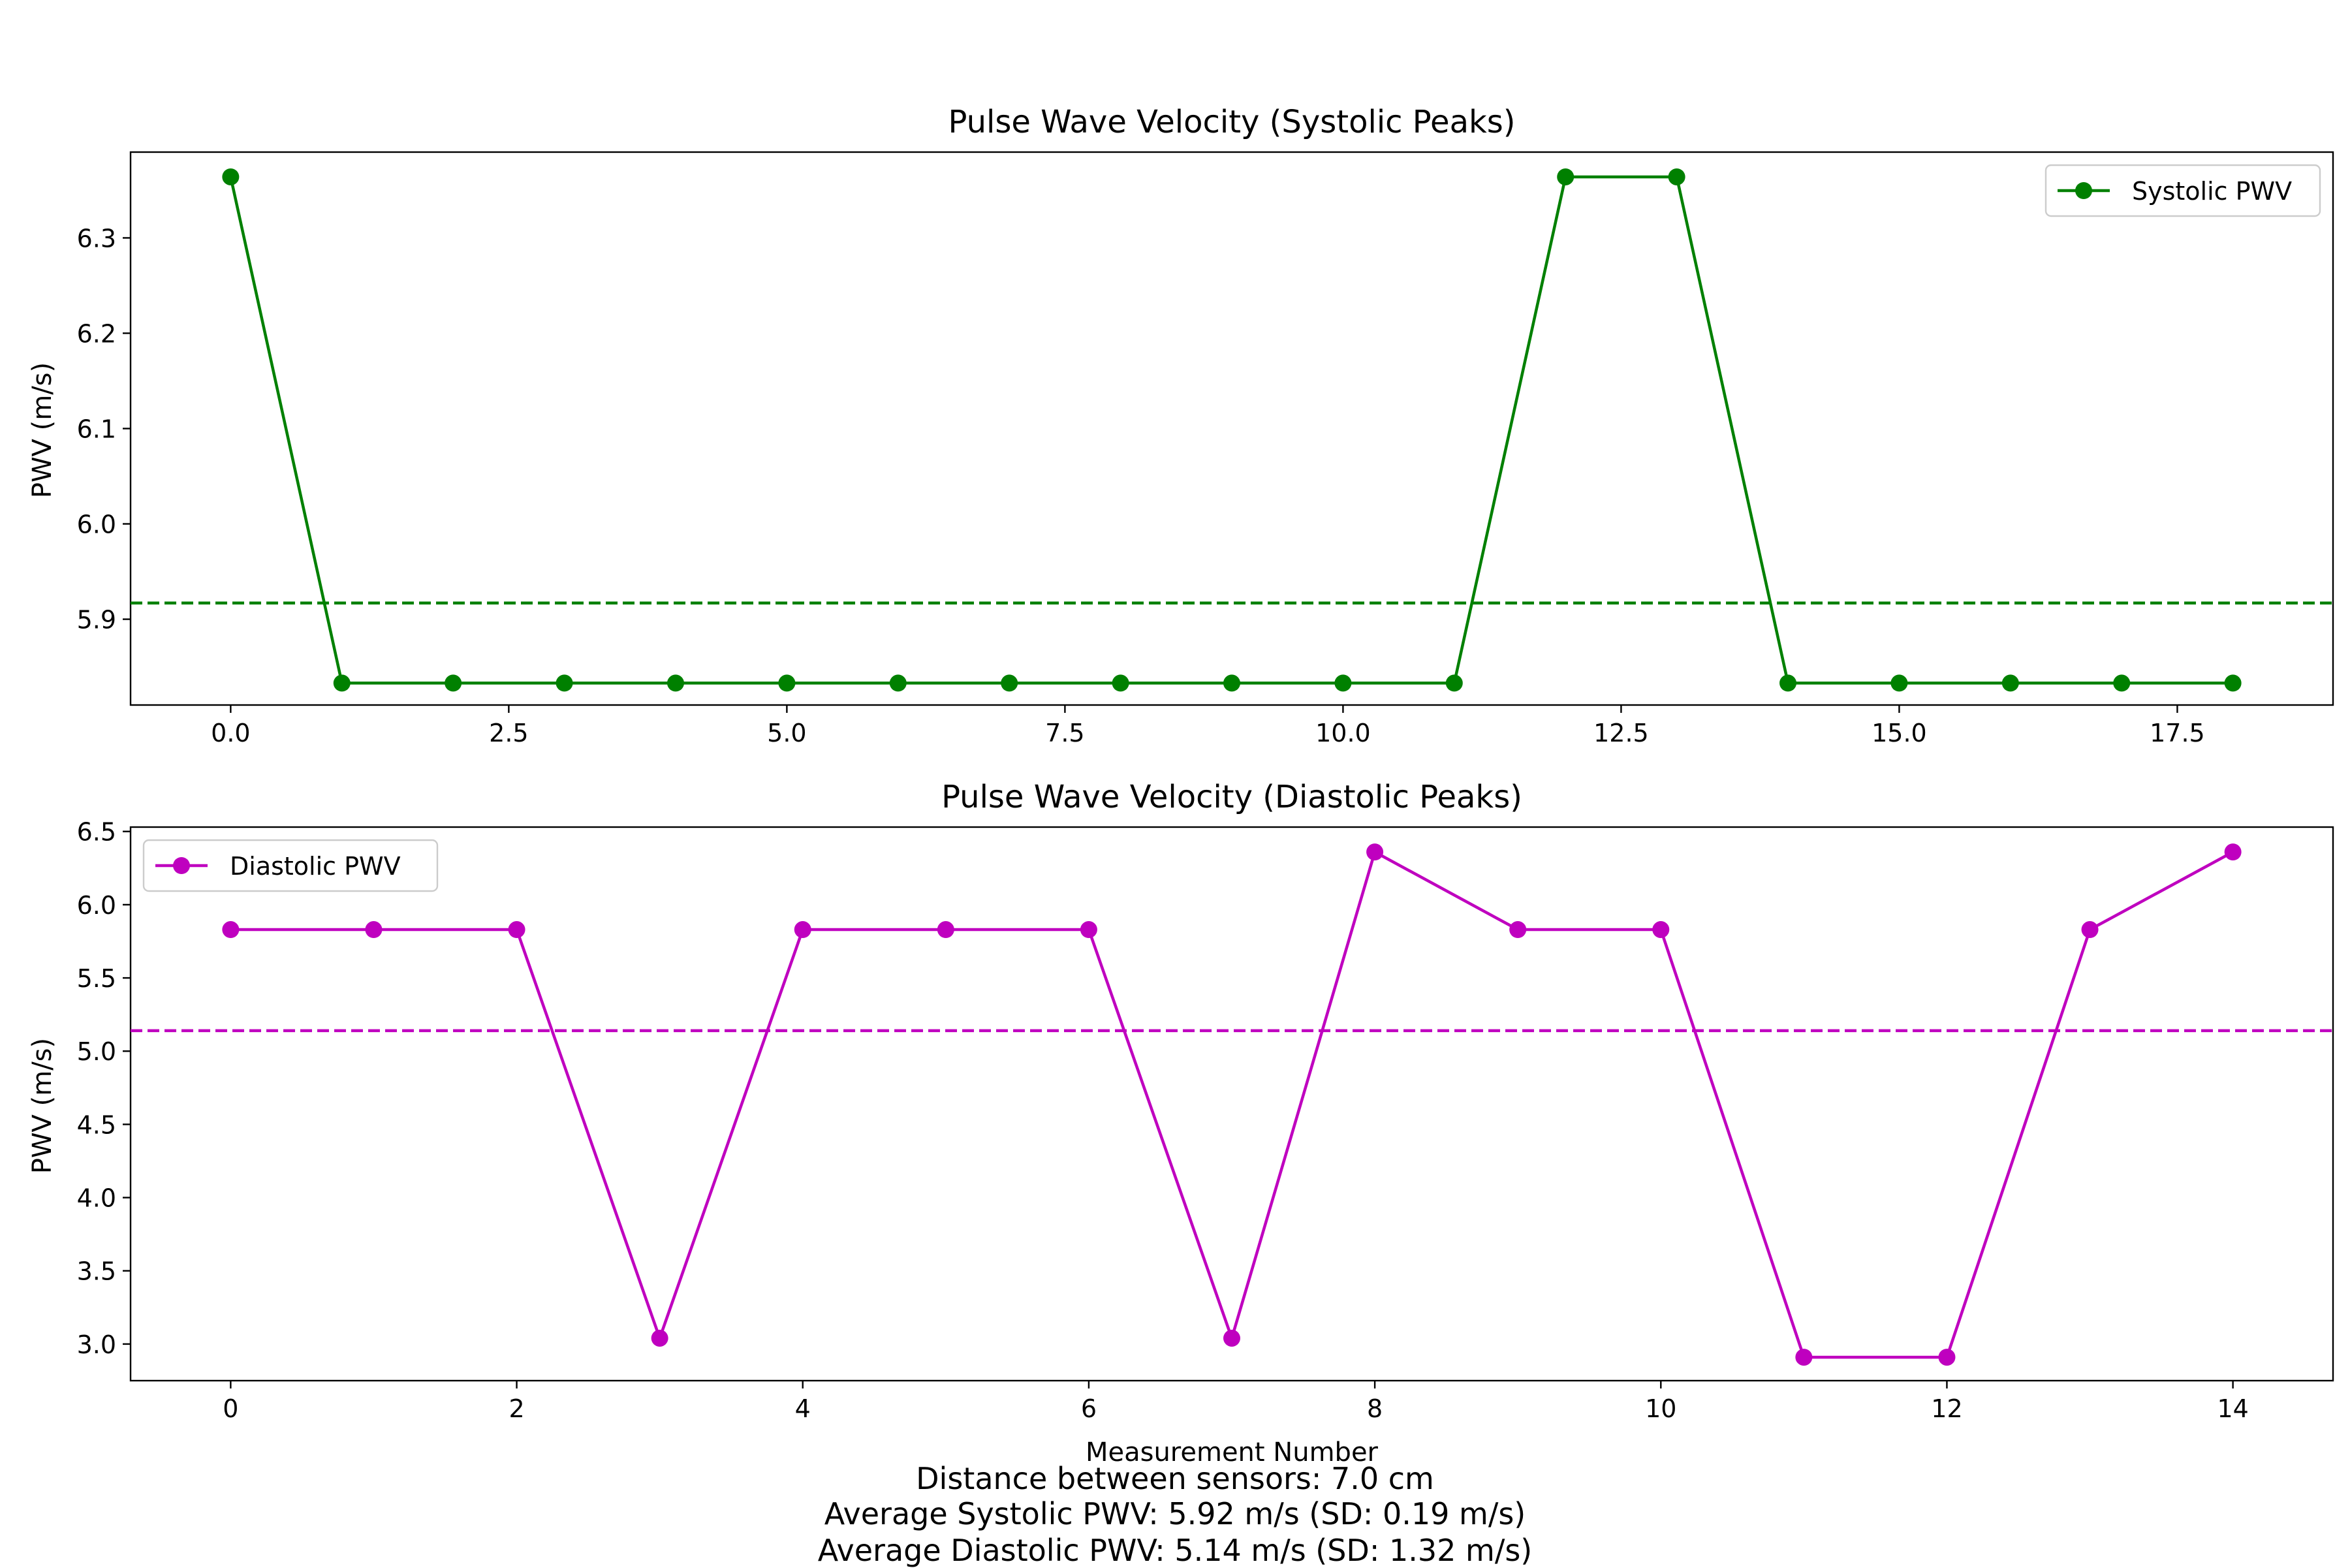 The width and height of the screenshot is (2350, 1568). What do you see at coordinates (96, 334) in the screenshot?
I see `systolic-y-tick-label: 6.2` at bounding box center [96, 334].